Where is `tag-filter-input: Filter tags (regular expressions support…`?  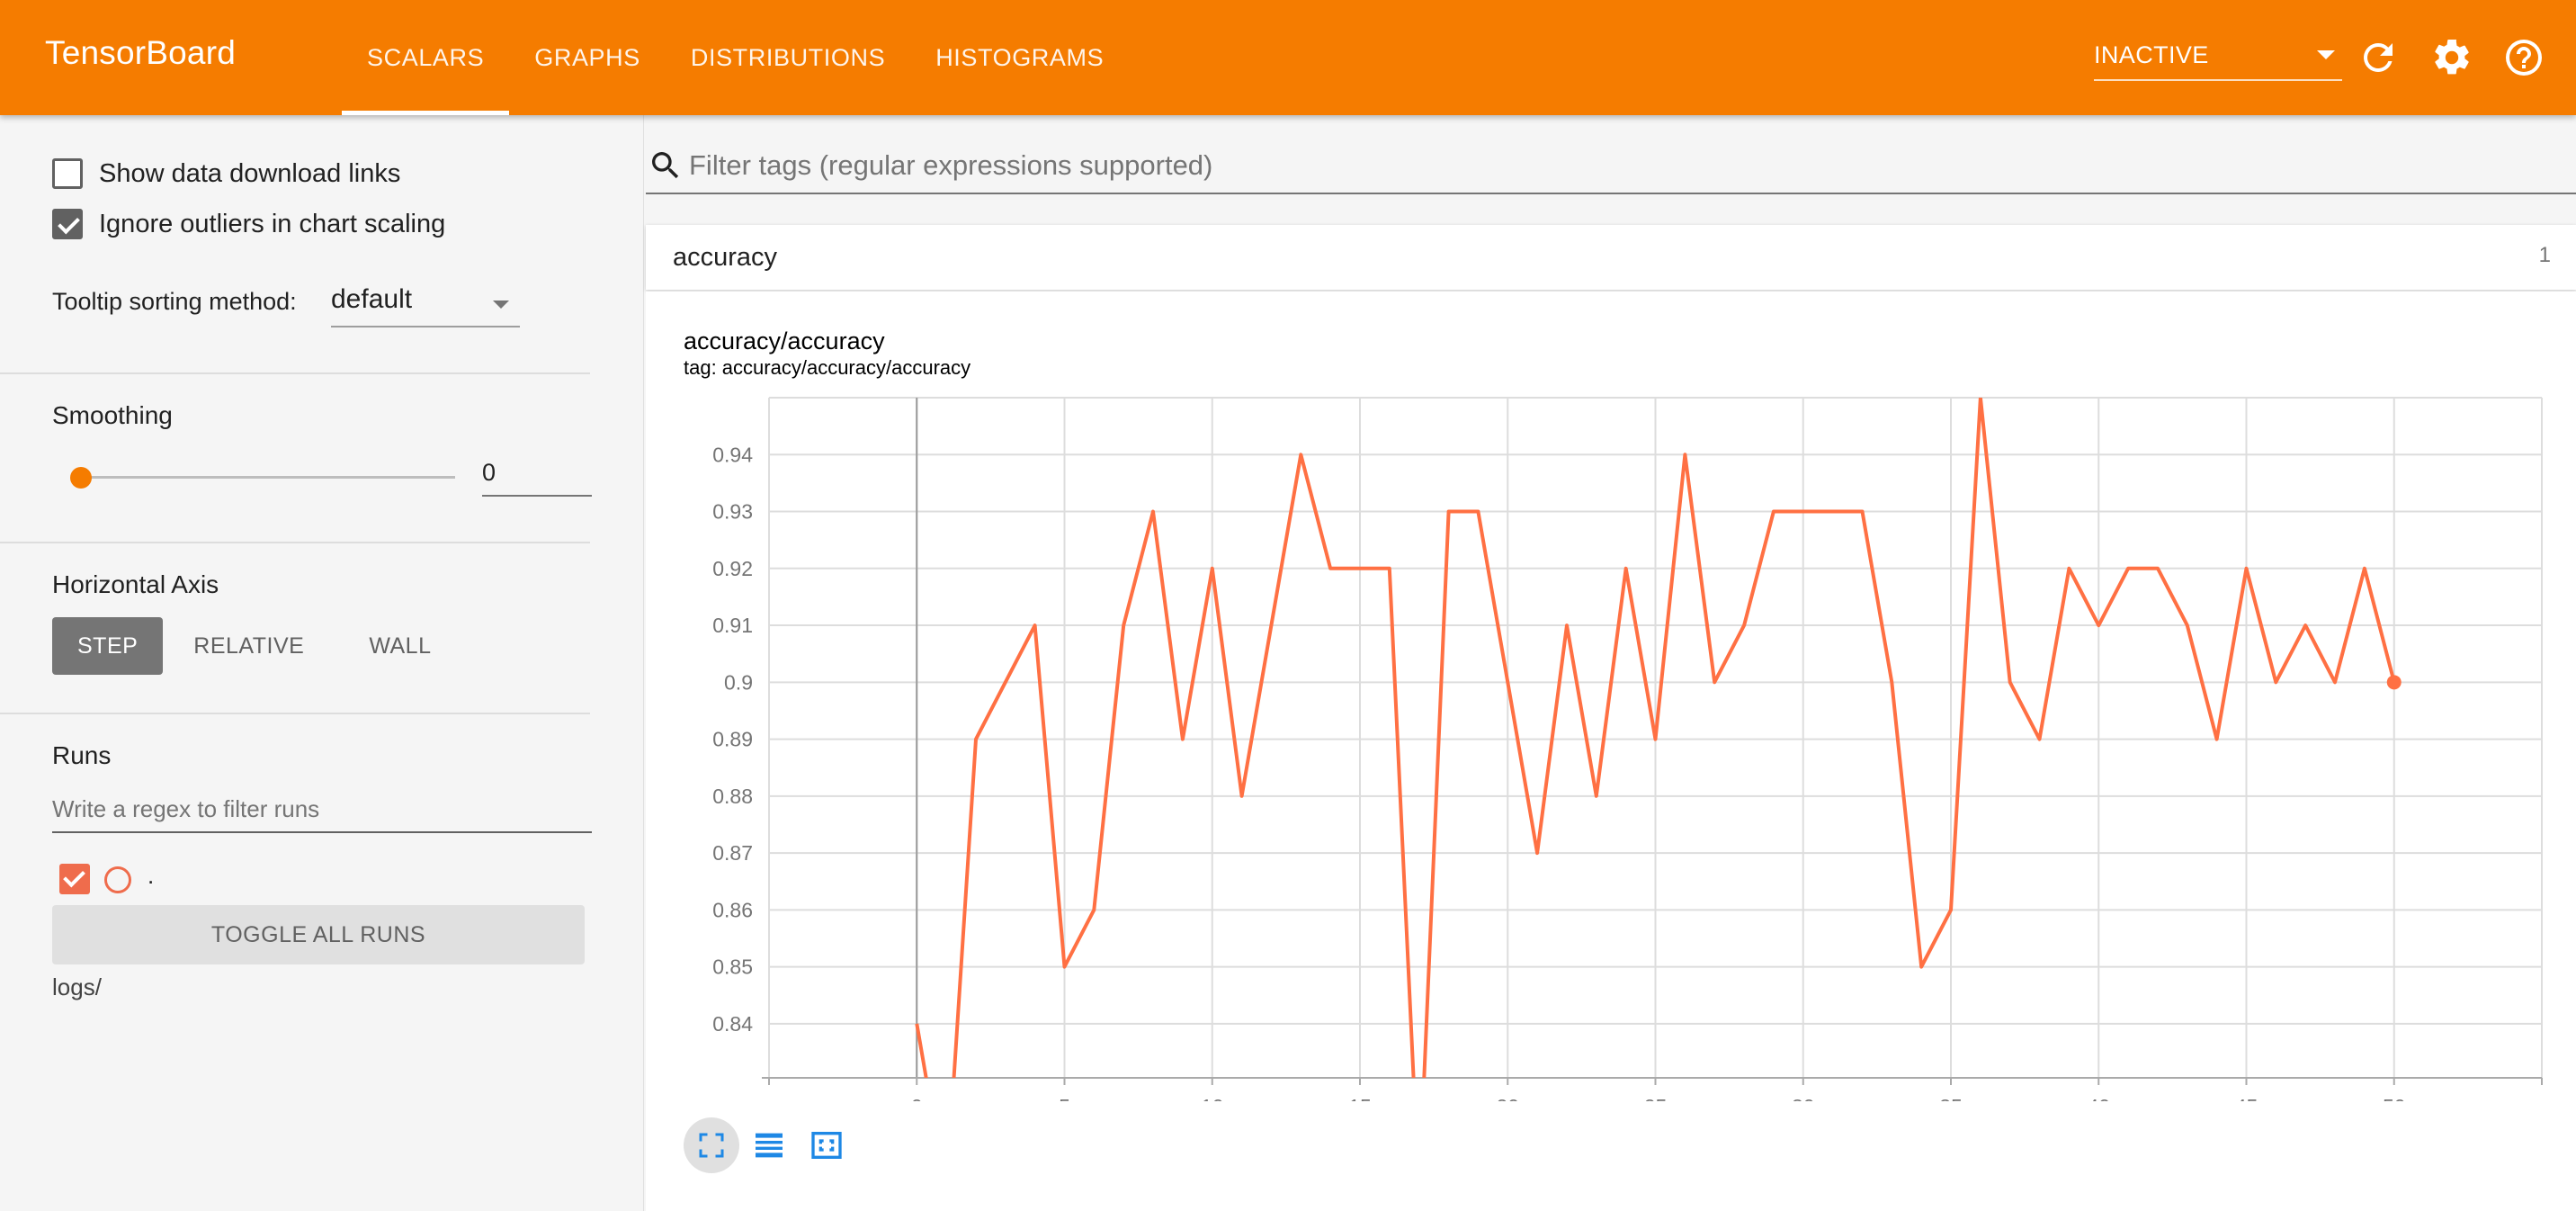
tag-filter-input: Filter tags (regular expressions support… is located at coordinates (1611, 169).